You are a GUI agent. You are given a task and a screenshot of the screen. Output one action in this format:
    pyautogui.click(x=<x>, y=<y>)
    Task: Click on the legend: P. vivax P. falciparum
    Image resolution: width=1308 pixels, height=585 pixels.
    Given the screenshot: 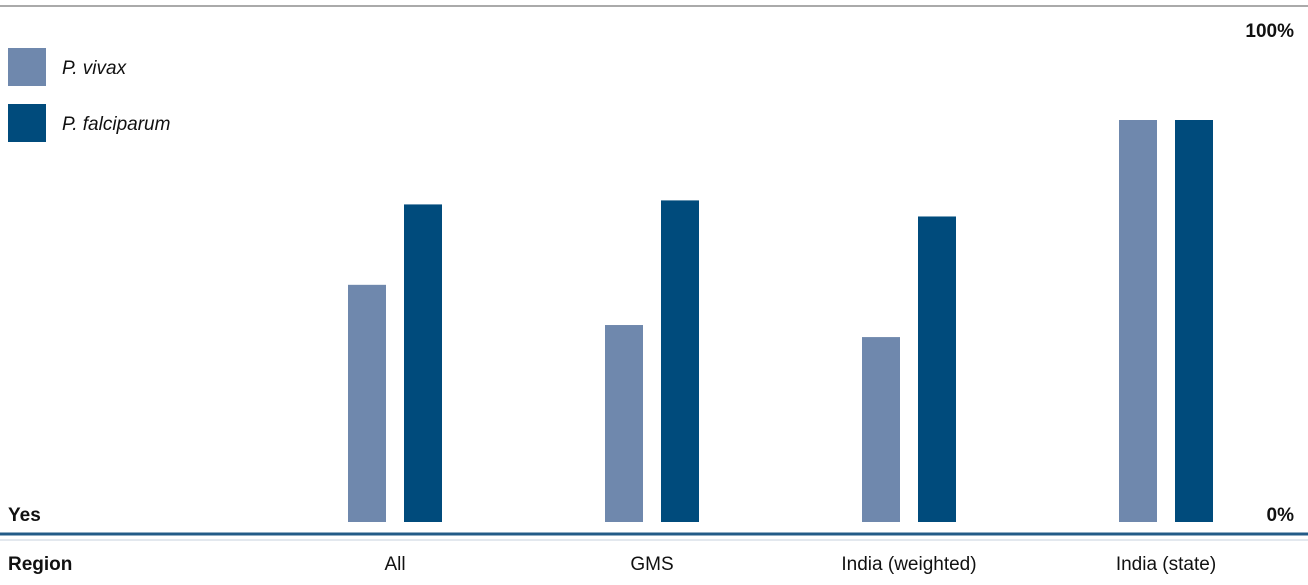 What is the action you would take?
    pyautogui.click(x=89, y=95)
    